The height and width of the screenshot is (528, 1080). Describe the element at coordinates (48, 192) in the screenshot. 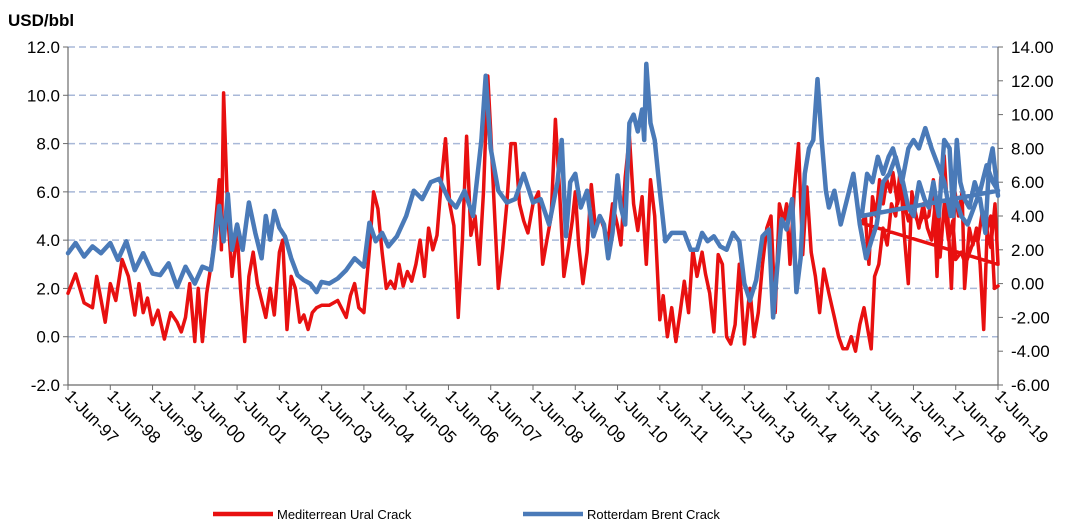

I see `left-tick-label: 6.0` at that location.